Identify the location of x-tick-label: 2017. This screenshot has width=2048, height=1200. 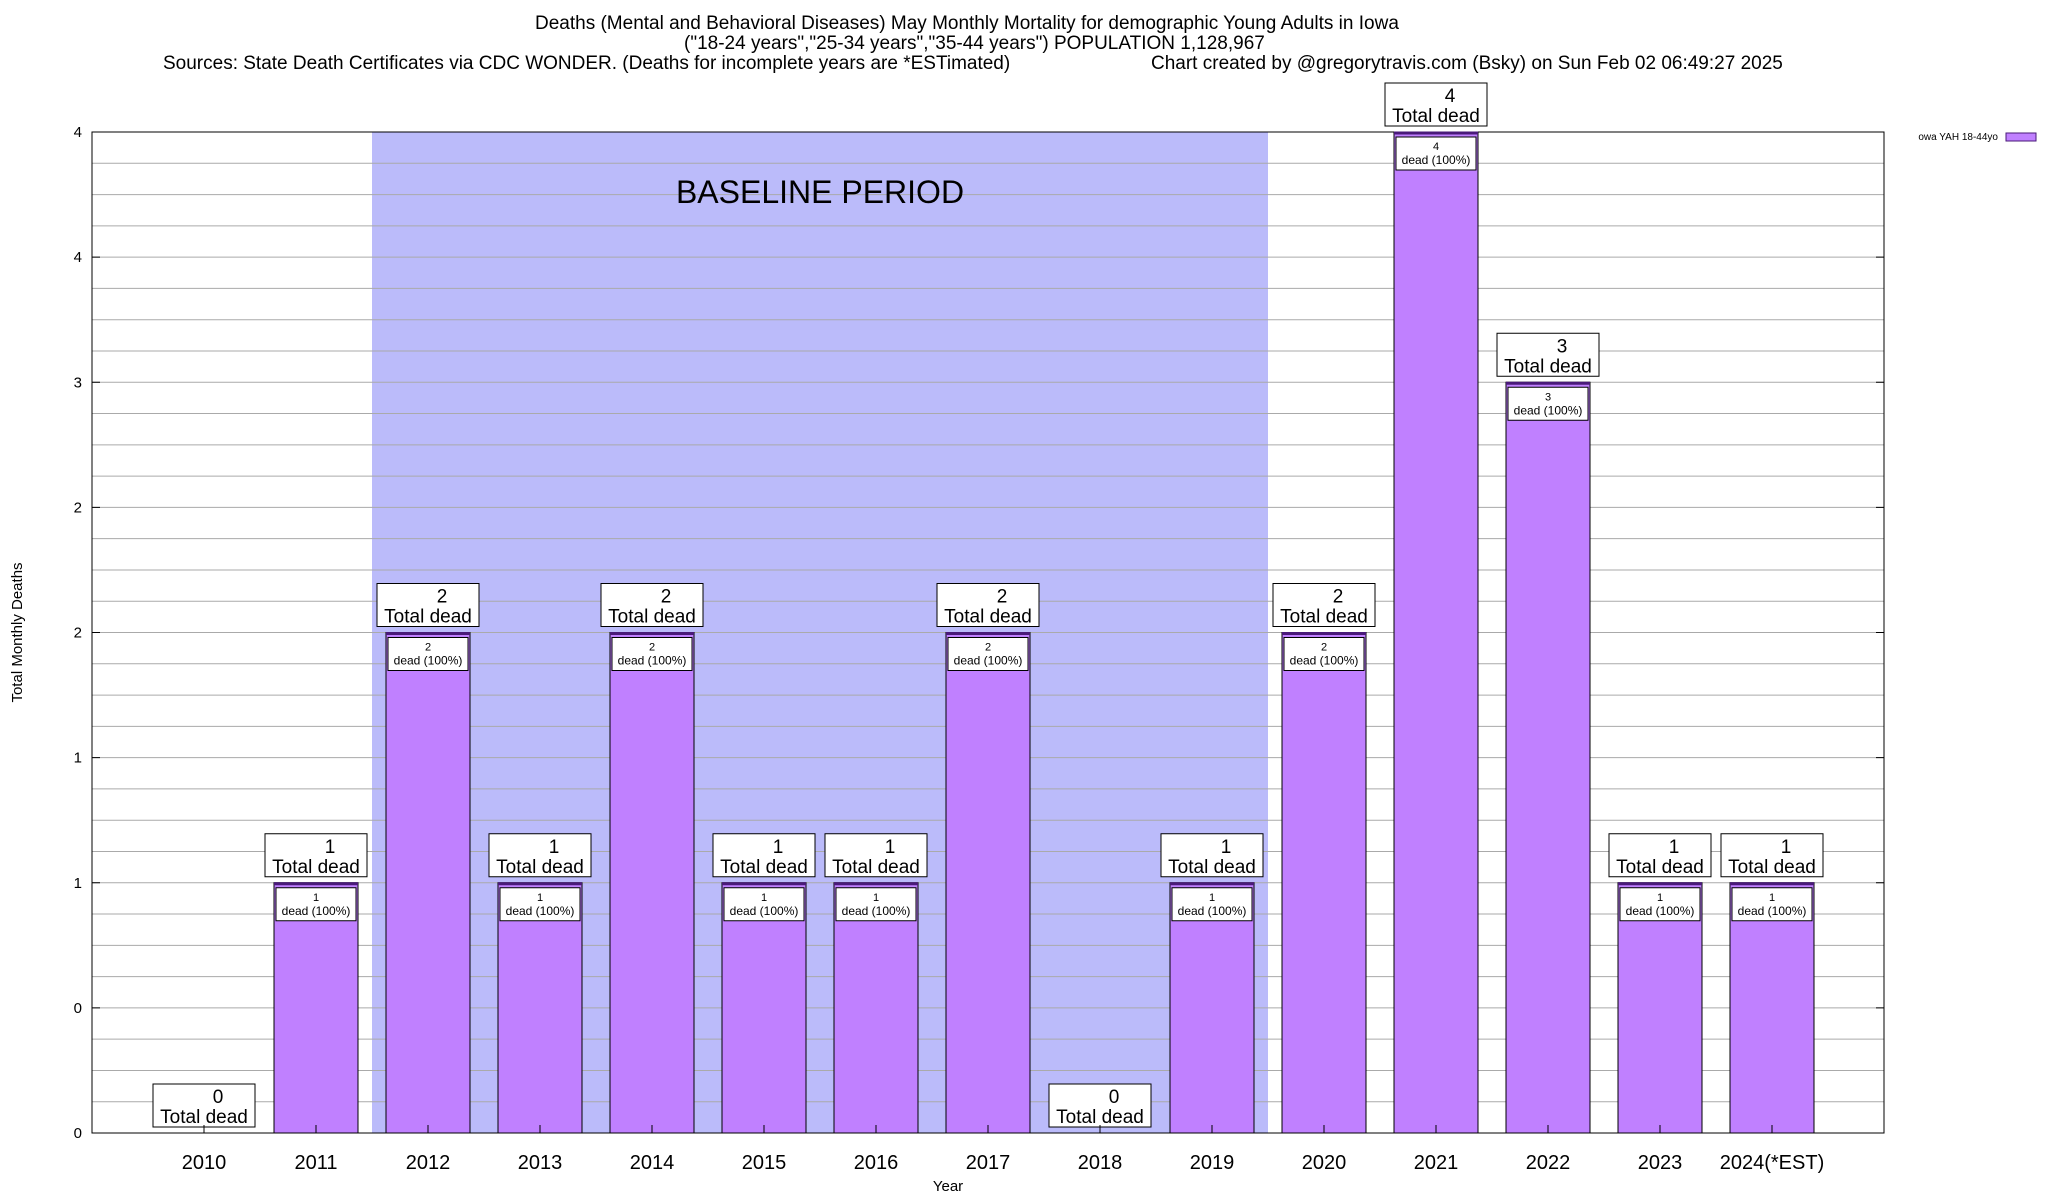
(988, 1163).